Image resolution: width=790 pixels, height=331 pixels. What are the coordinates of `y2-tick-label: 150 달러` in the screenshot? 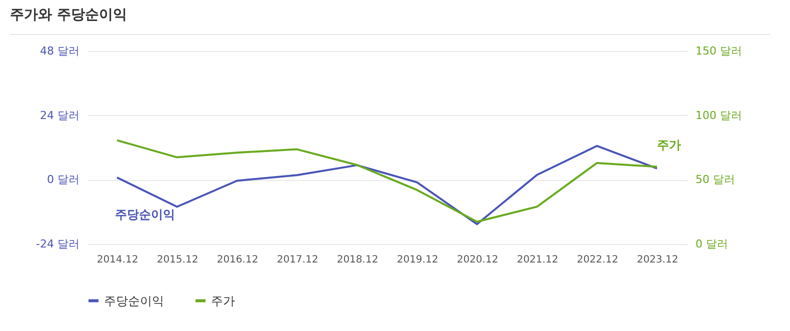 It's located at (719, 51).